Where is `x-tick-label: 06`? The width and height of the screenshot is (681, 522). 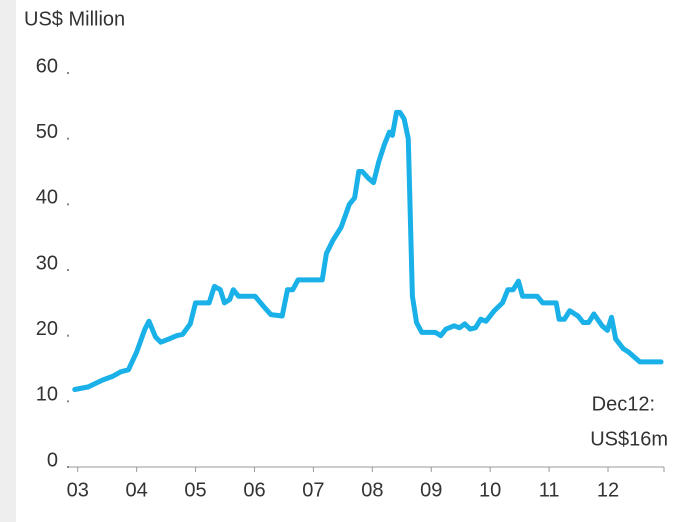
x-tick-label: 06 is located at coordinates (254, 490).